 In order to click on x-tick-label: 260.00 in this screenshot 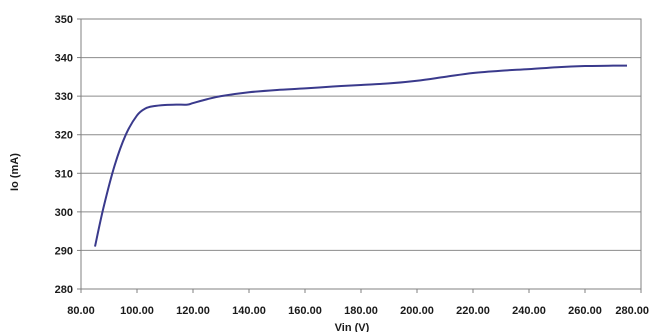, I will do `click(585, 311)`.